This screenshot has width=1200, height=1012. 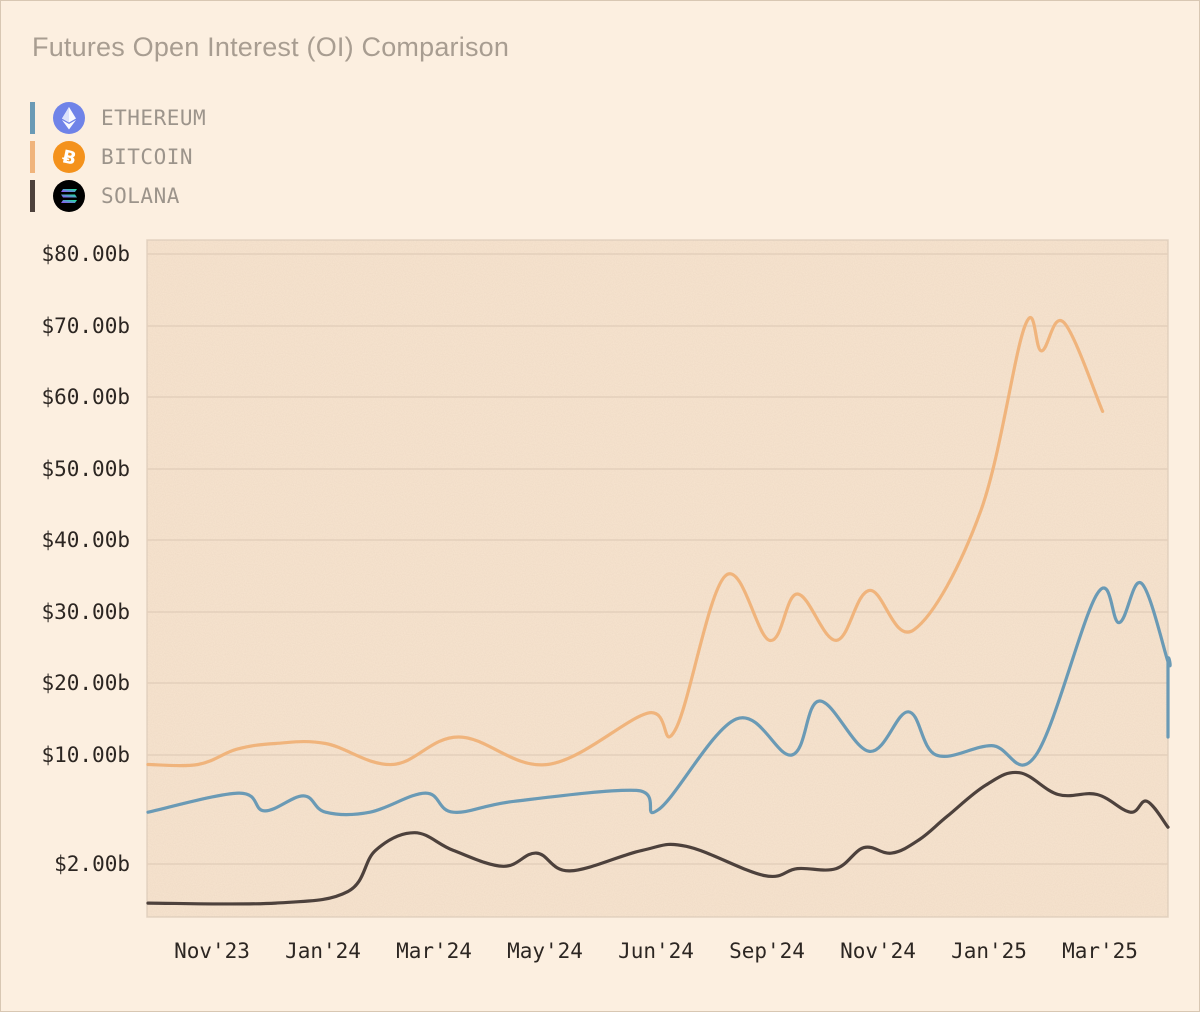 I want to click on bitcoin-icon: Ƀ, so click(x=69, y=156).